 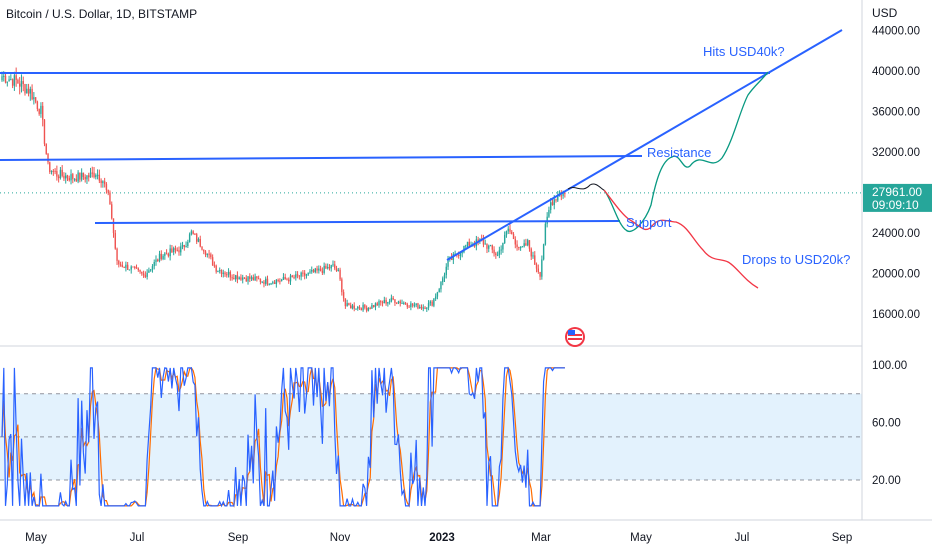 What do you see at coordinates (641, 538) in the screenshot?
I see `time-tick: May` at bounding box center [641, 538].